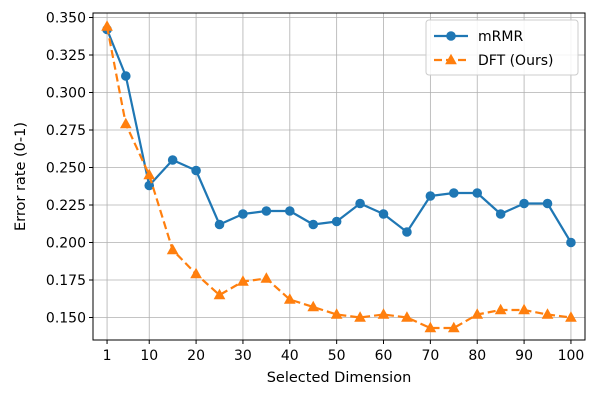 The height and width of the screenshot is (404, 600). Describe the element at coordinates (384, 356) in the screenshot. I see `x-tick-label: 60` at that location.